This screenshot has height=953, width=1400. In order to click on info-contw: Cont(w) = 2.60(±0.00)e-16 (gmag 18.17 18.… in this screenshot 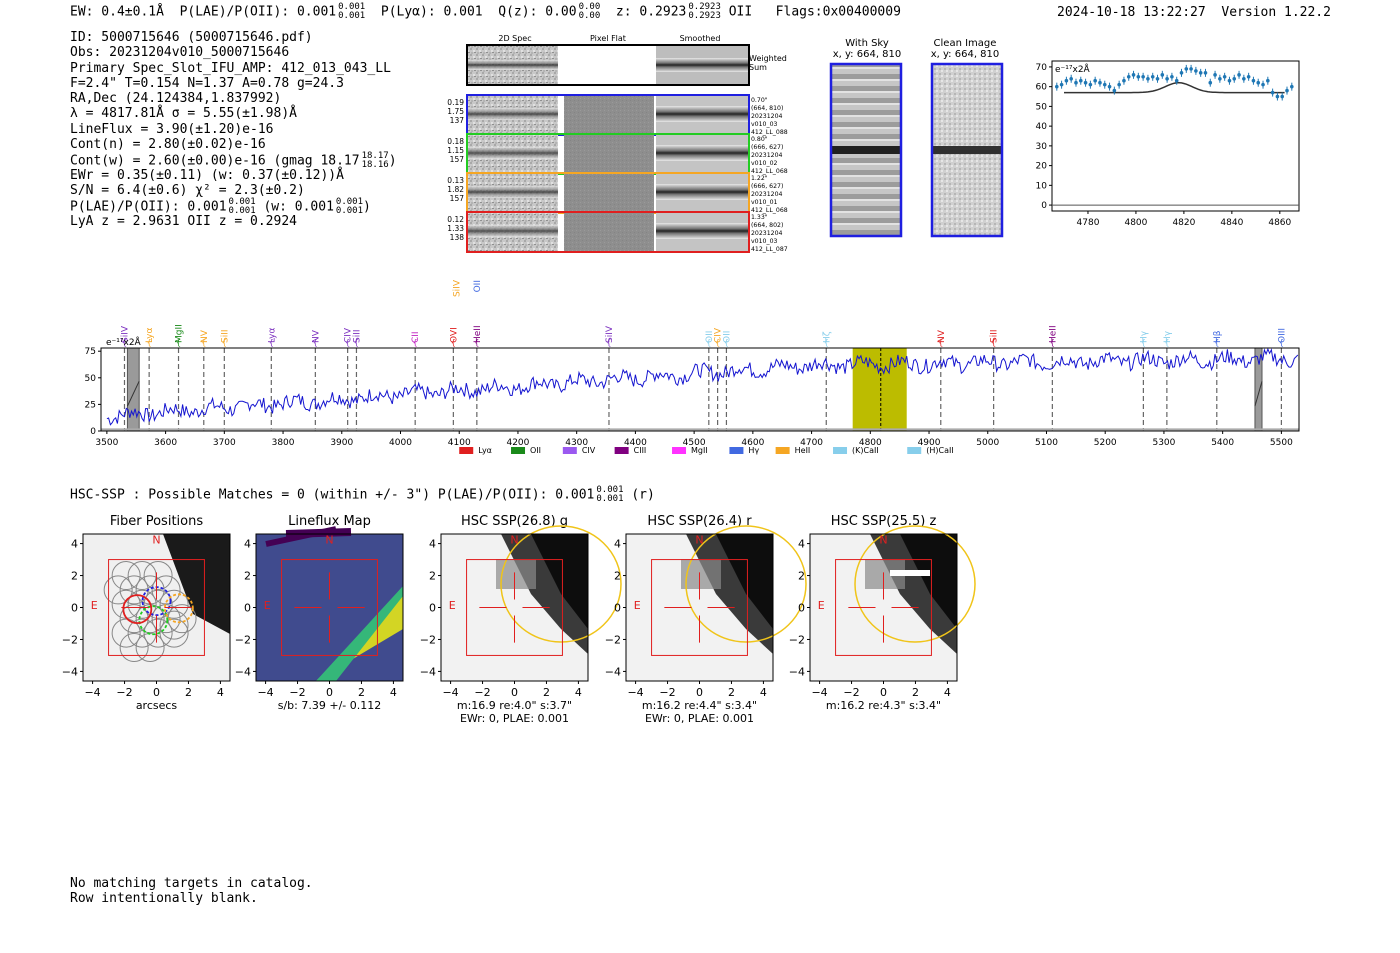, I will do `click(233, 161)`.